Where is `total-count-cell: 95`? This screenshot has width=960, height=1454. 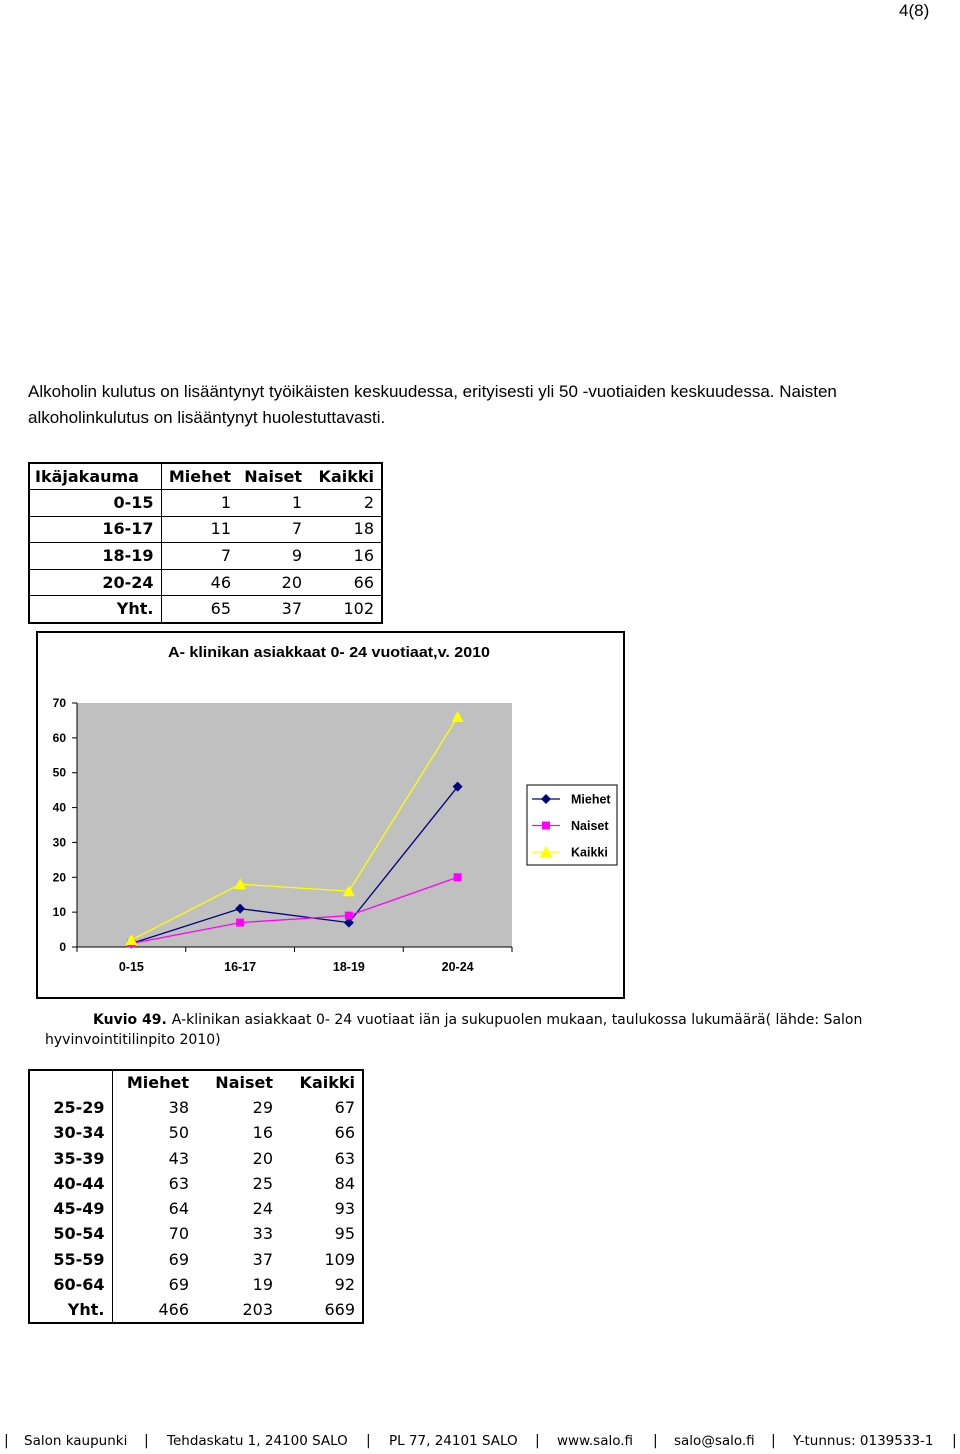 total-count-cell: 95 is located at coordinates (344, 1234).